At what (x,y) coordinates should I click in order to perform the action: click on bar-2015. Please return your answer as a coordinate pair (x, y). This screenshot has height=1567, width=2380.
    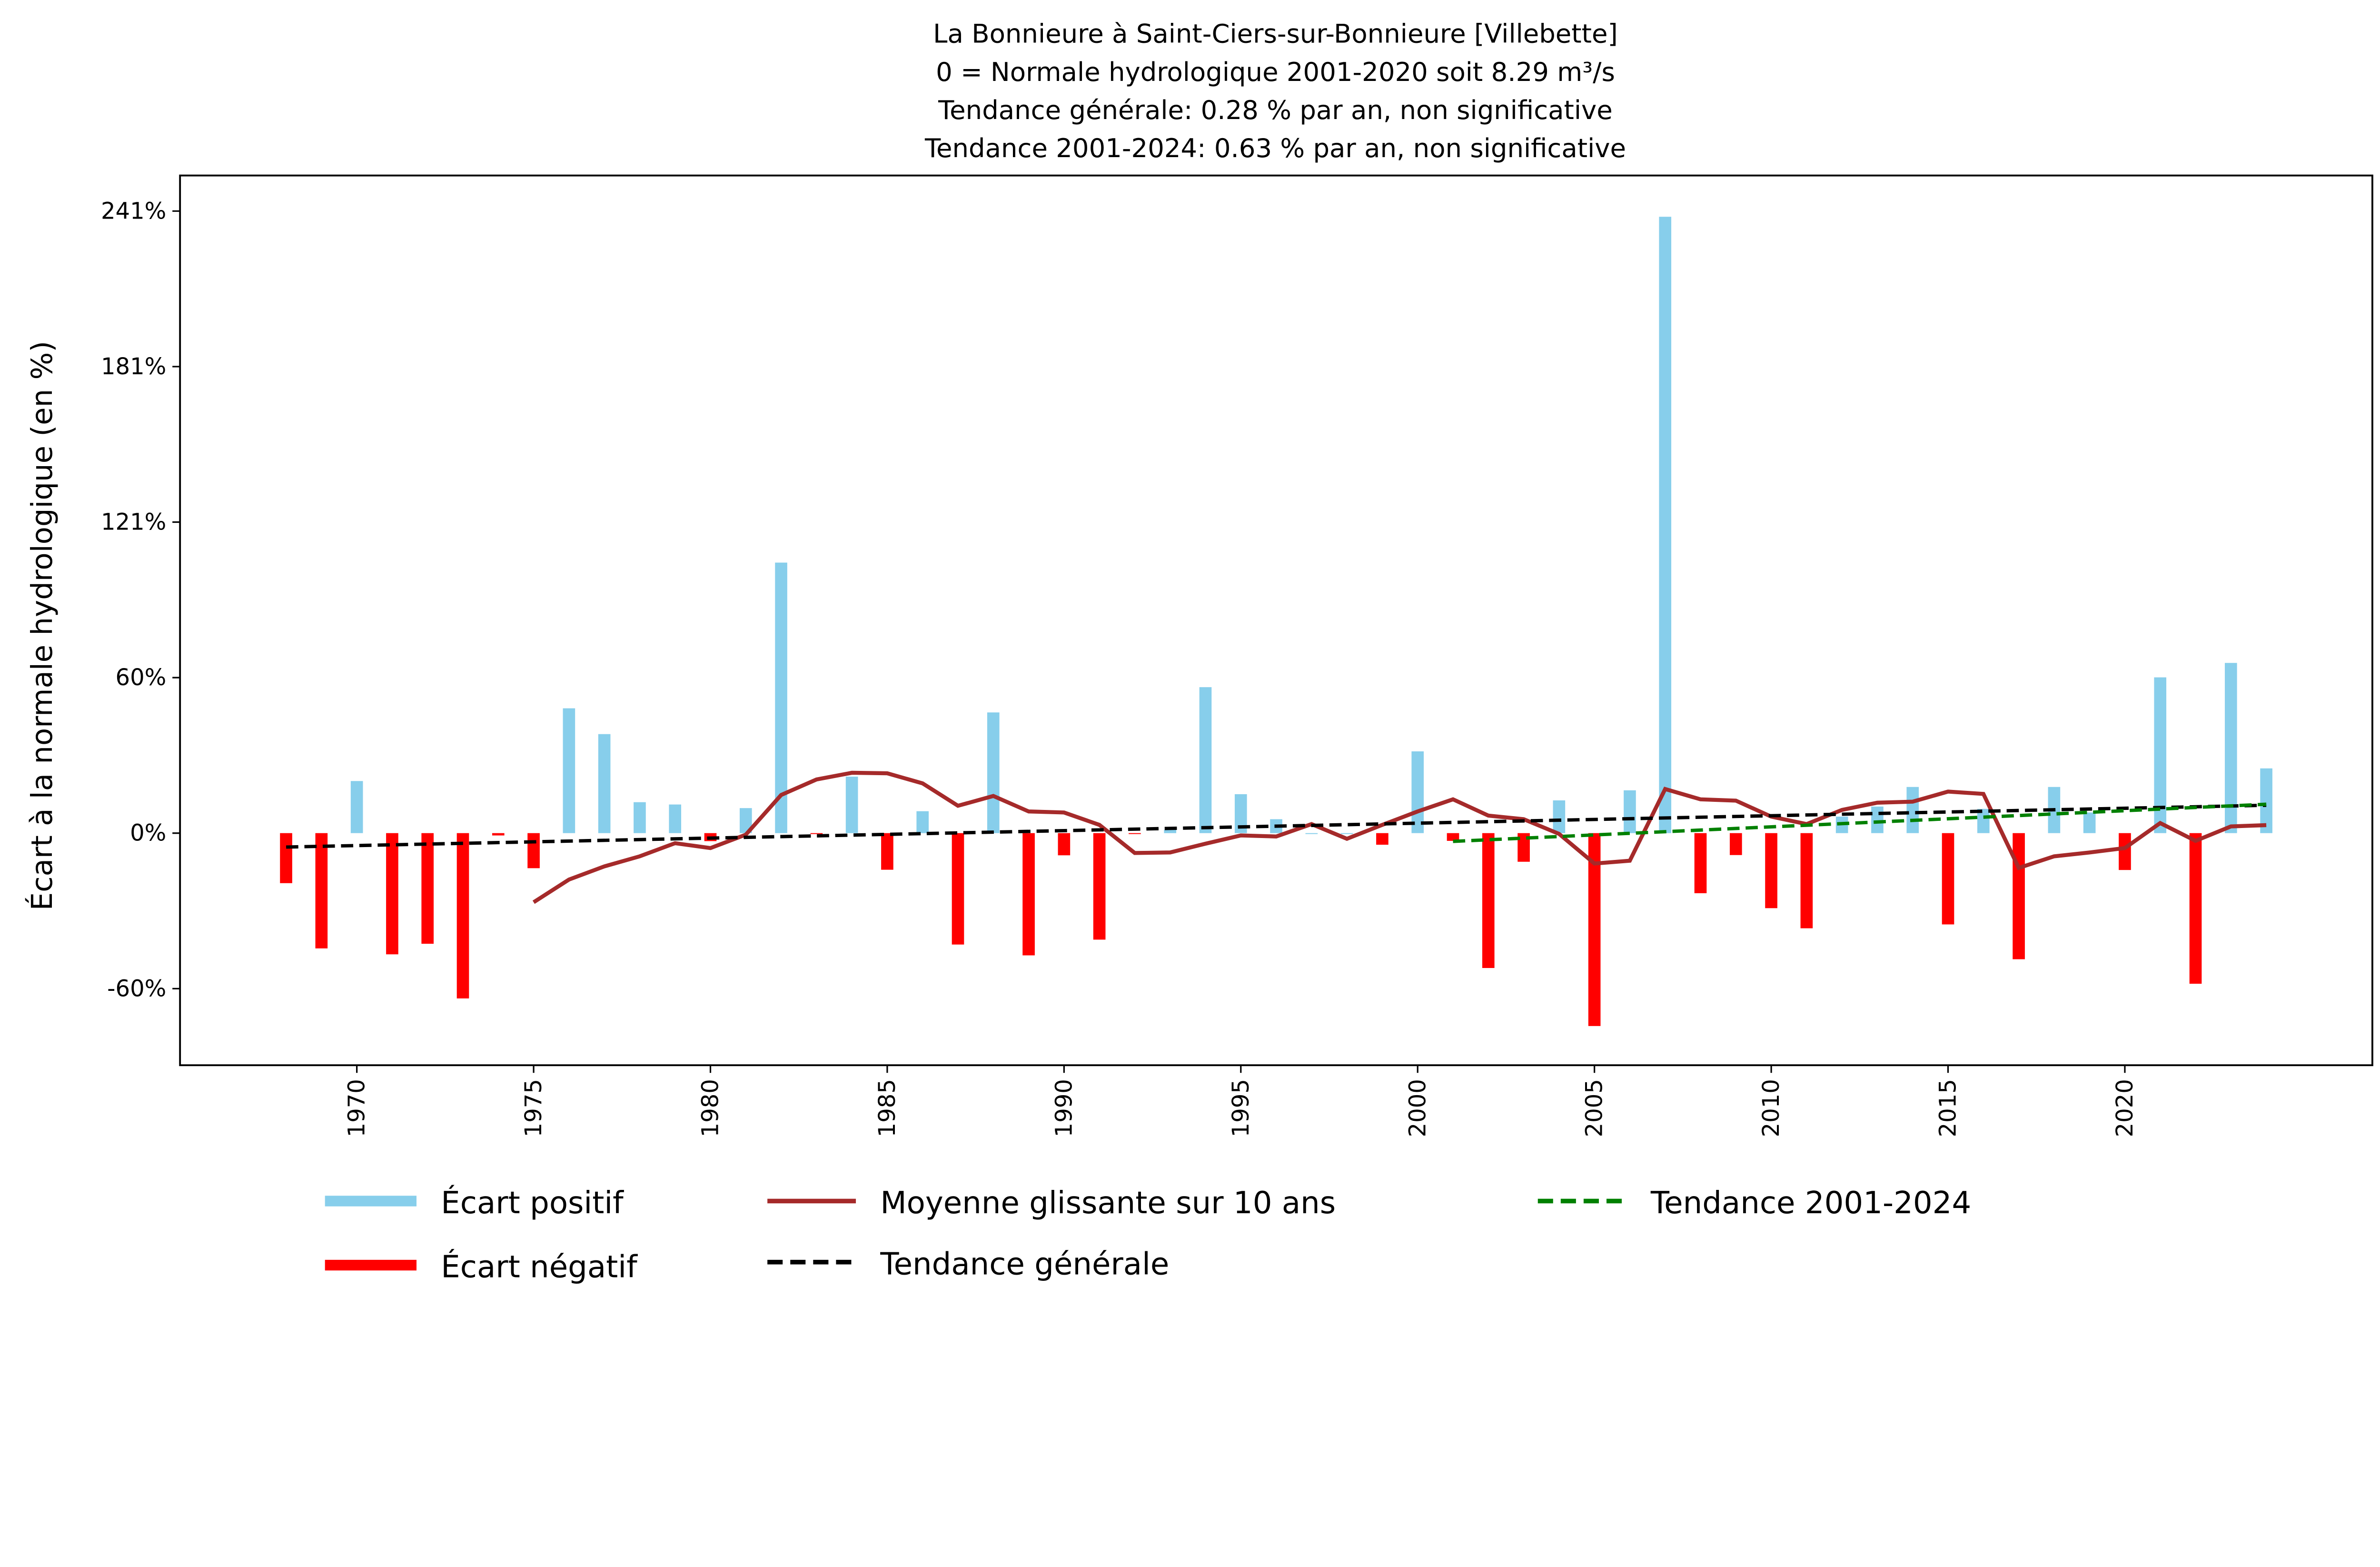
    Looking at the image, I should click on (1948, 879).